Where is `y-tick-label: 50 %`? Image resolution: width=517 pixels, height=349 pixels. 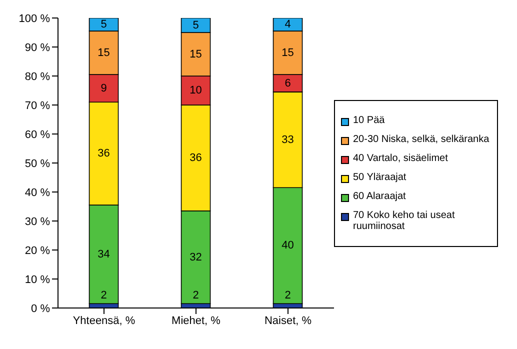
y-tick-label: 50 % is located at coordinates (37, 164).